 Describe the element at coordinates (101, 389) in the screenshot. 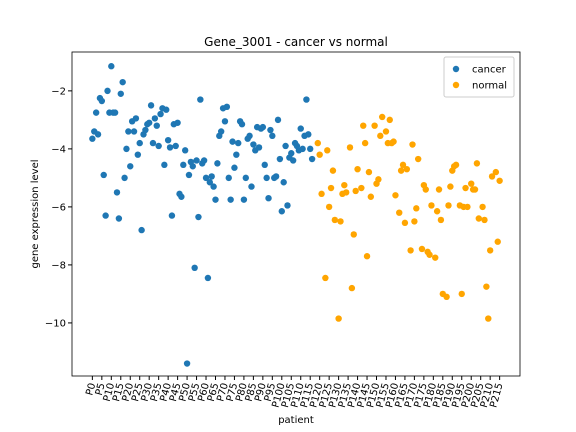

I see `x-tick-label: P5` at that location.